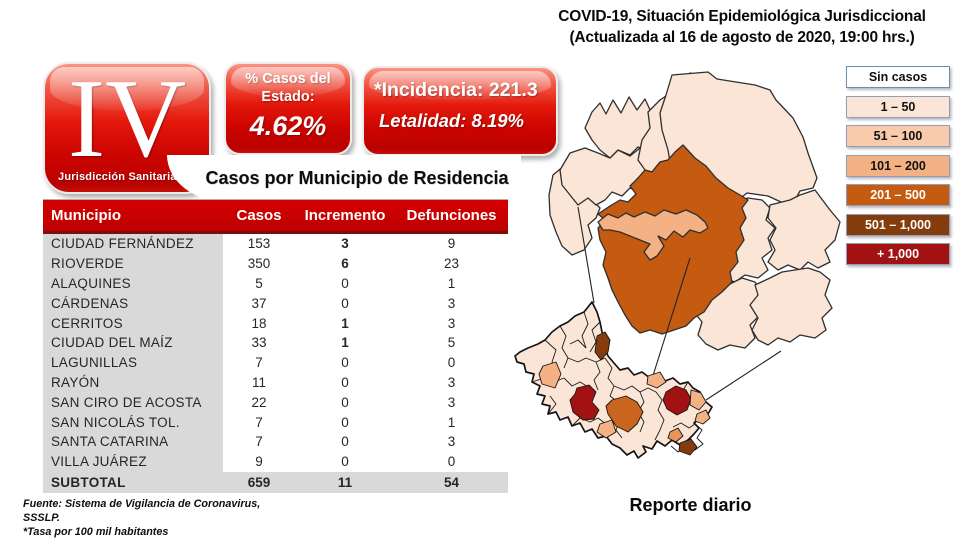  I want to click on table-row: CERRITOS 18 1 3, so click(275, 323).